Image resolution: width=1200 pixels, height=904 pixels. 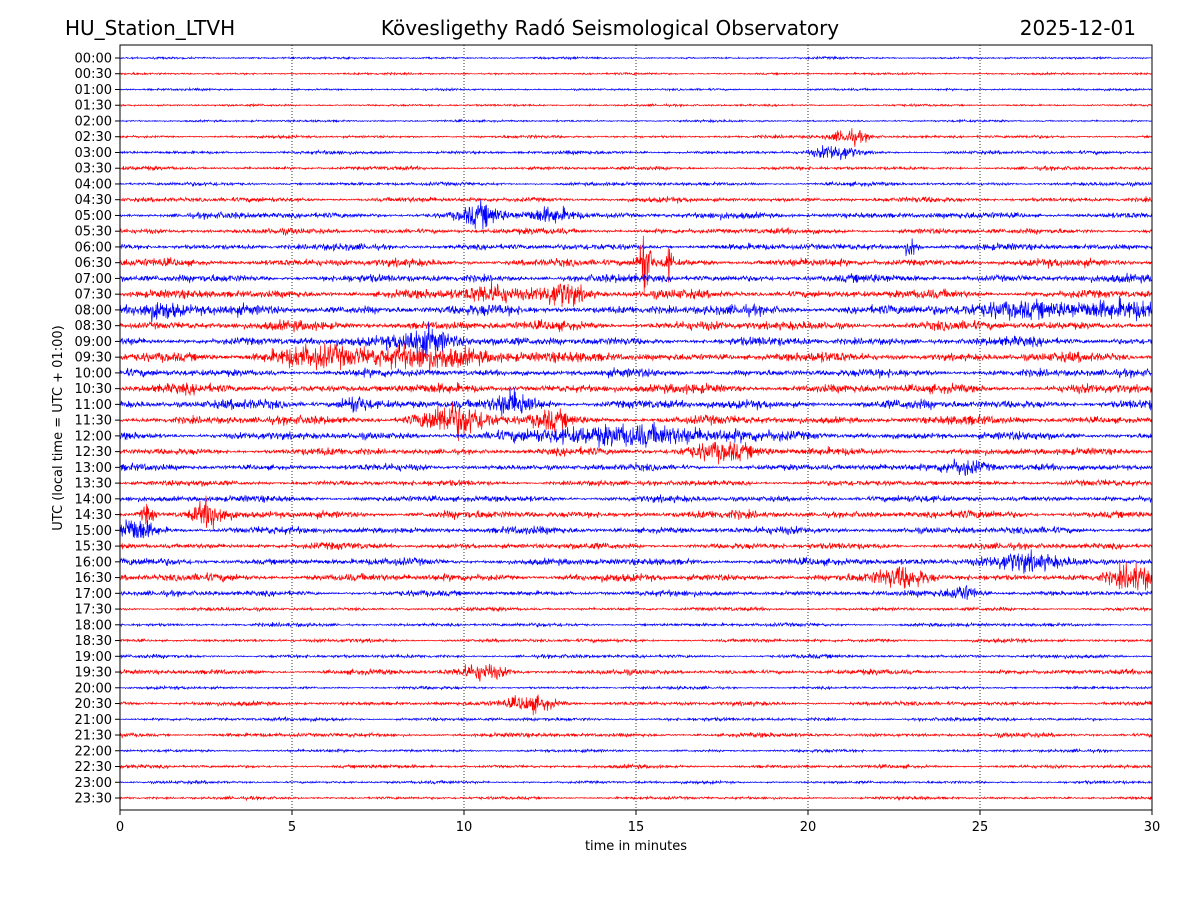 What do you see at coordinates (93, 153) in the screenshot?
I see `y-tick-label: 03:00` at bounding box center [93, 153].